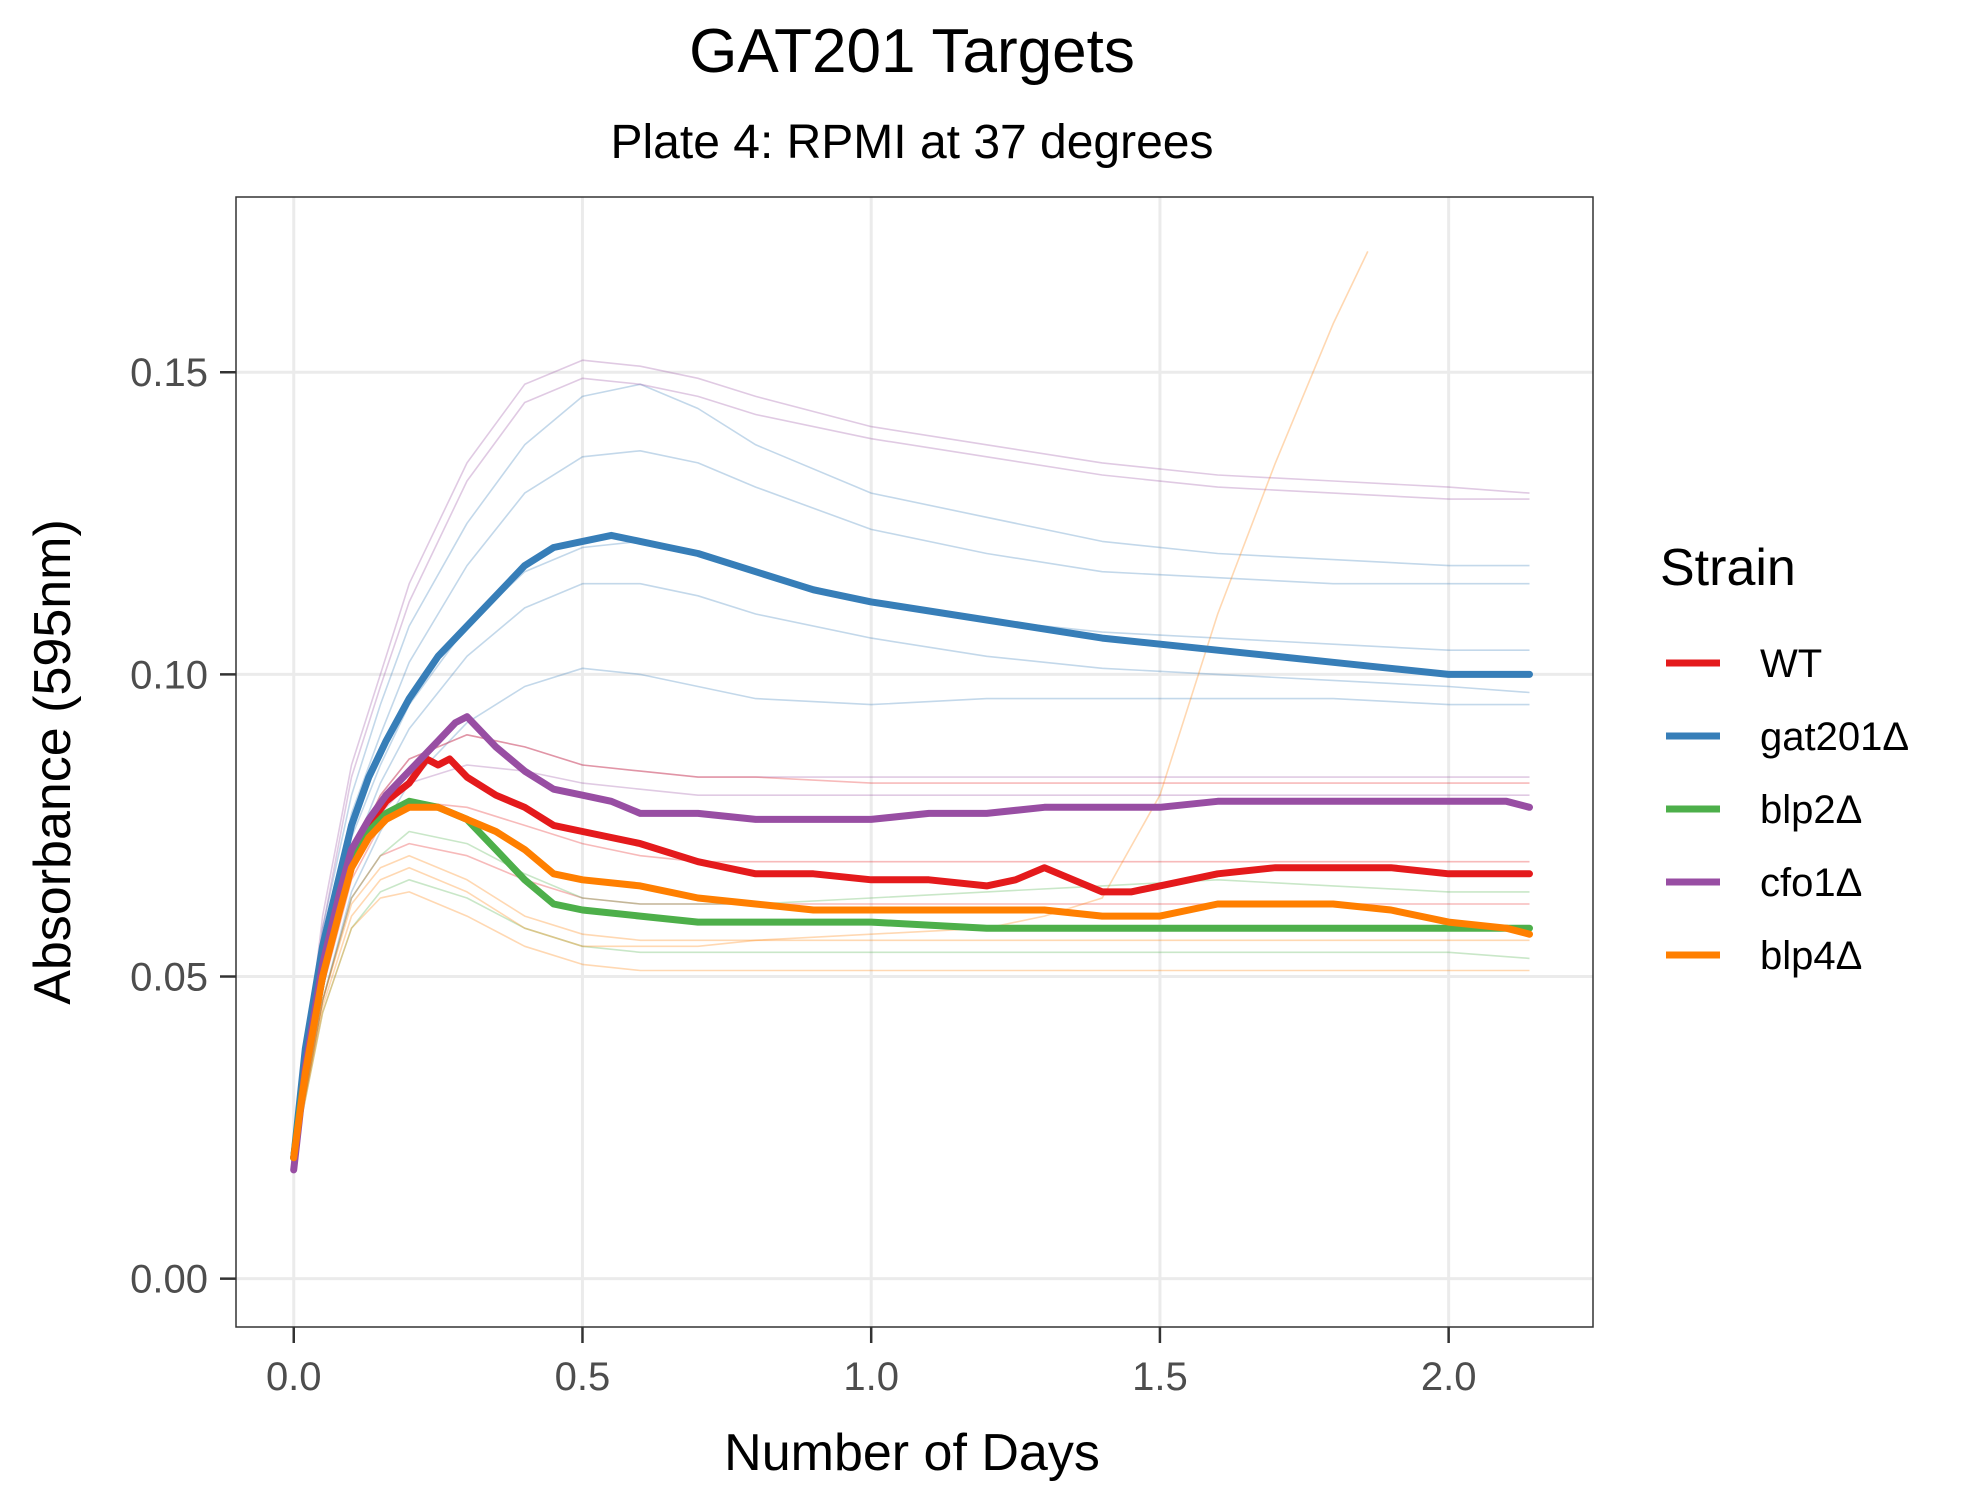  I want to click on x-tick-label: 0.0, so click(294, 1377).